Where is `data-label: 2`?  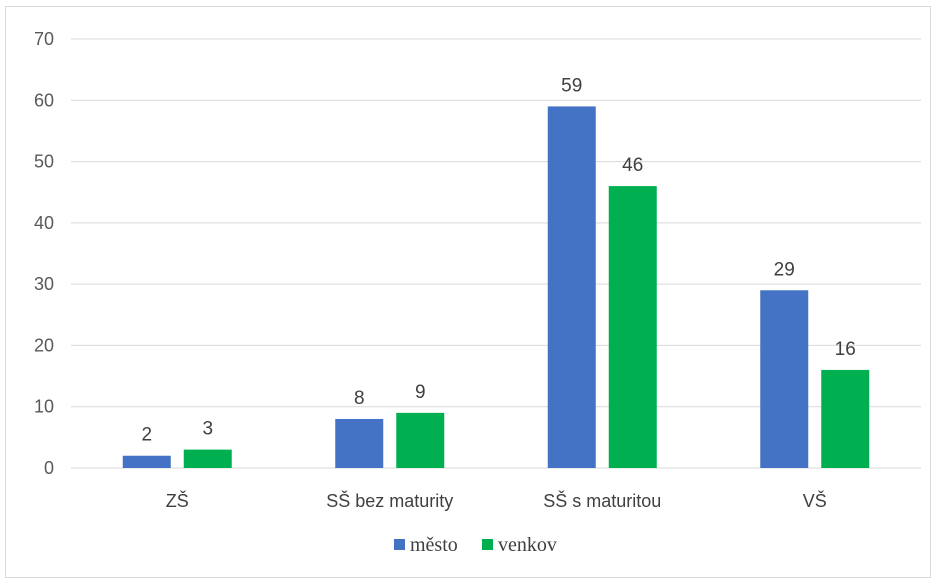
data-label: 2 is located at coordinates (146, 435).